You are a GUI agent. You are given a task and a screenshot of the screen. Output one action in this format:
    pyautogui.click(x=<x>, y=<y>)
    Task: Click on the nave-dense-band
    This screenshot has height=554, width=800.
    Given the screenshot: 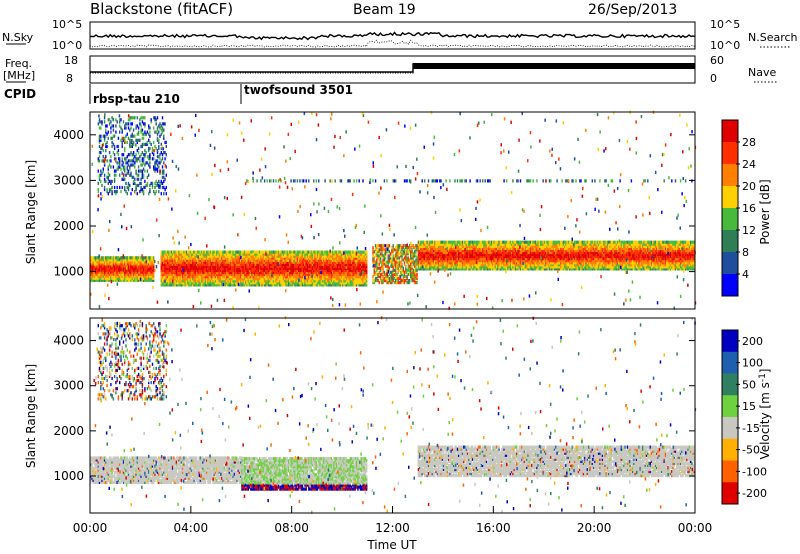 What is the action you would take?
    pyautogui.click(x=554, y=66)
    